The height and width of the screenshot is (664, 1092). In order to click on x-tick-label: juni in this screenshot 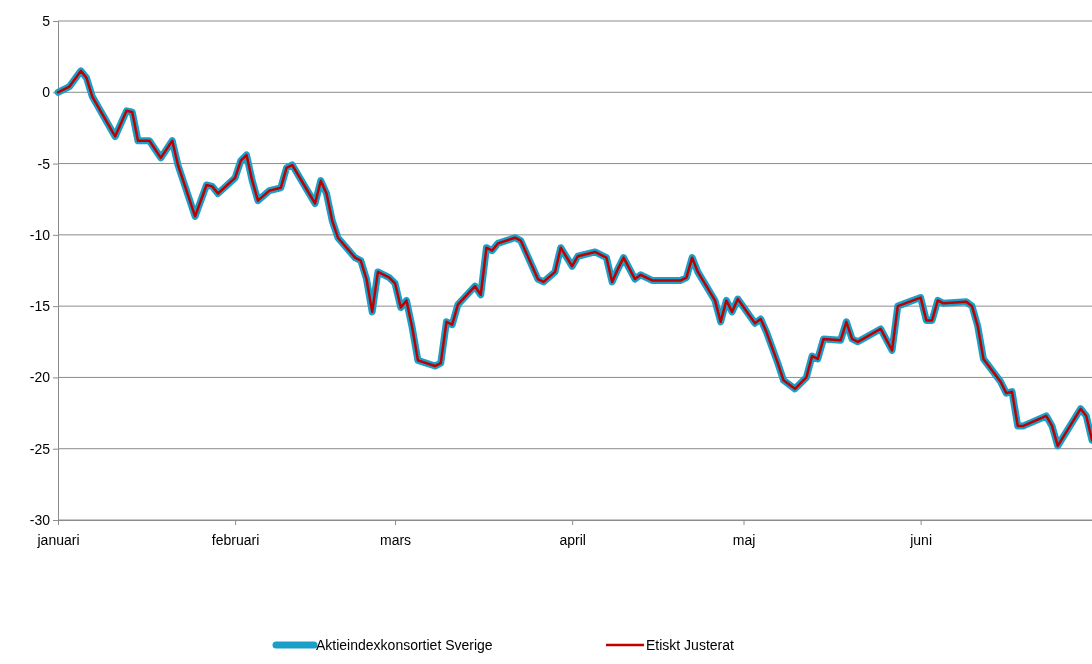, I will do `click(921, 539)`.